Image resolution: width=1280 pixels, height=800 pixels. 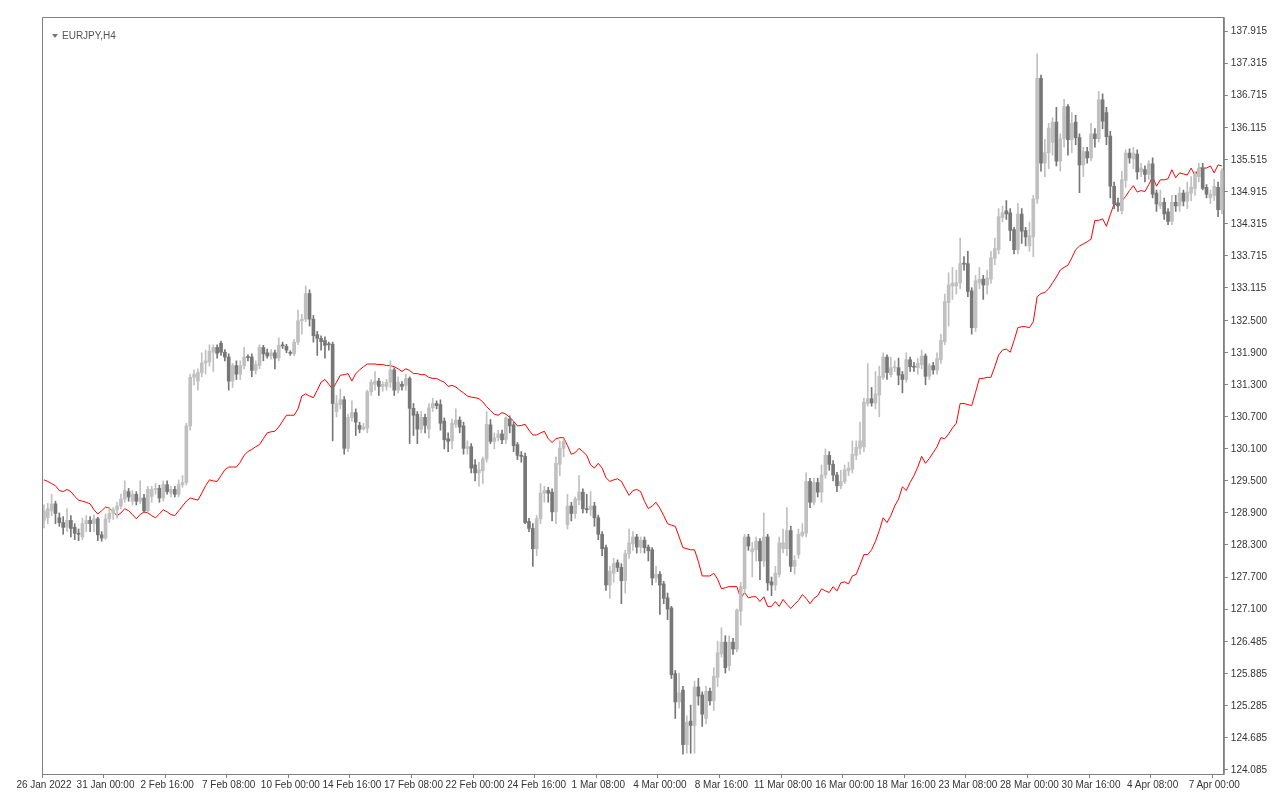 I want to click on y-tick-label: 131.300, so click(x=1249, y=384).